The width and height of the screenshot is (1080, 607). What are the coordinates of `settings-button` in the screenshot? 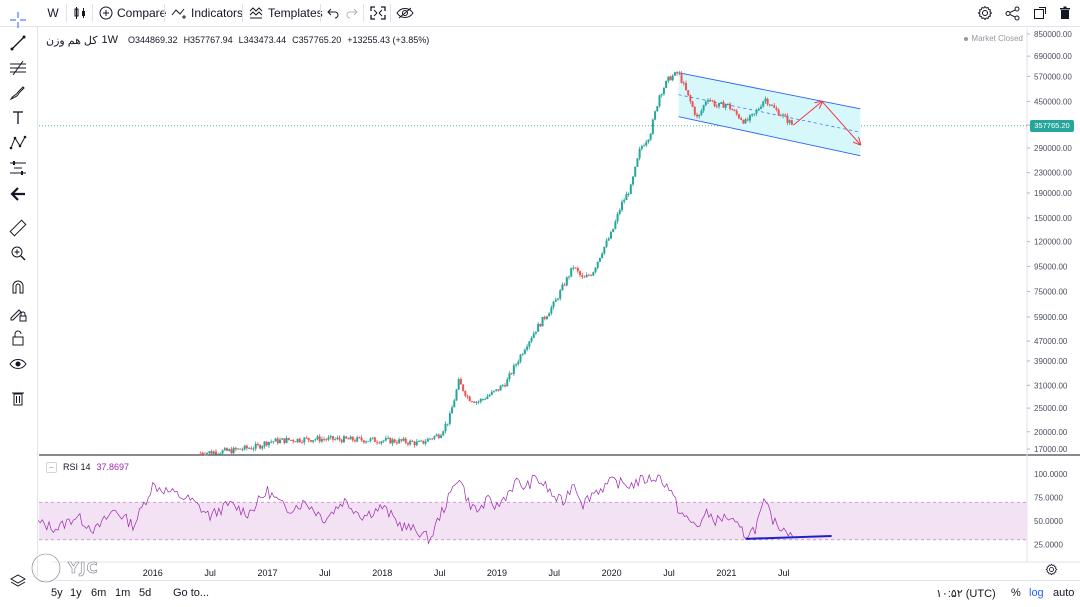 It's located at (985, 13).